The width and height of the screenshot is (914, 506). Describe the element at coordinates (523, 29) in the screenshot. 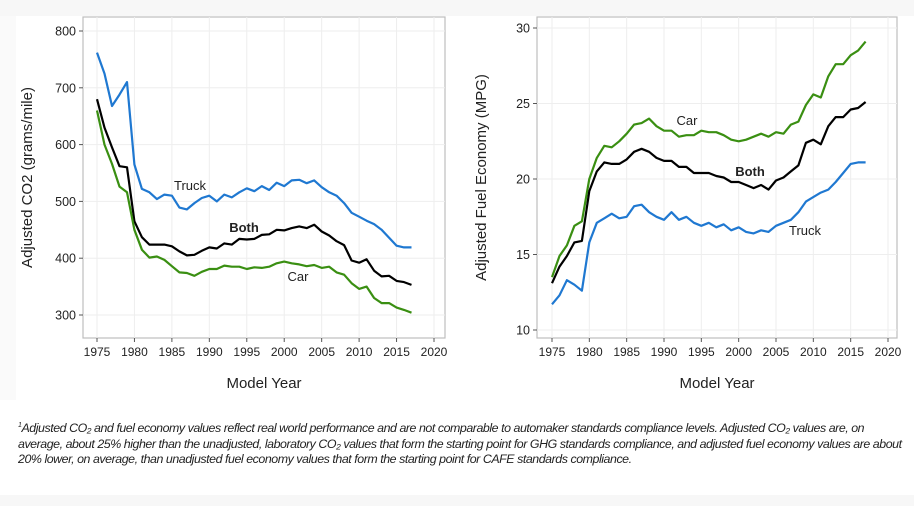

I see `y-tick-label: 30` at that location.